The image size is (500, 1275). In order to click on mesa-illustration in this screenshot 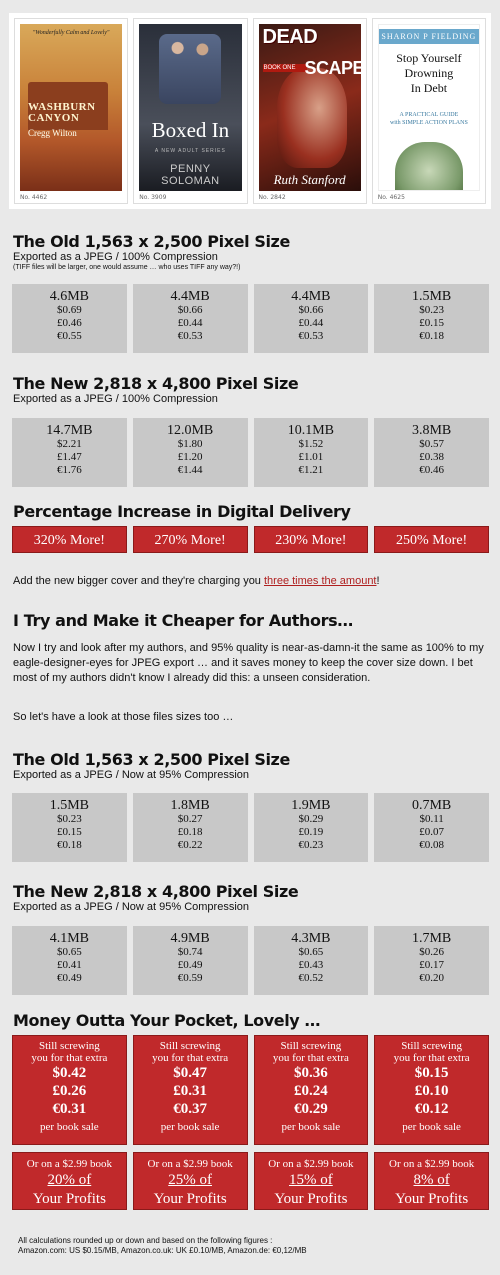, I will do `click(68, 106)`.